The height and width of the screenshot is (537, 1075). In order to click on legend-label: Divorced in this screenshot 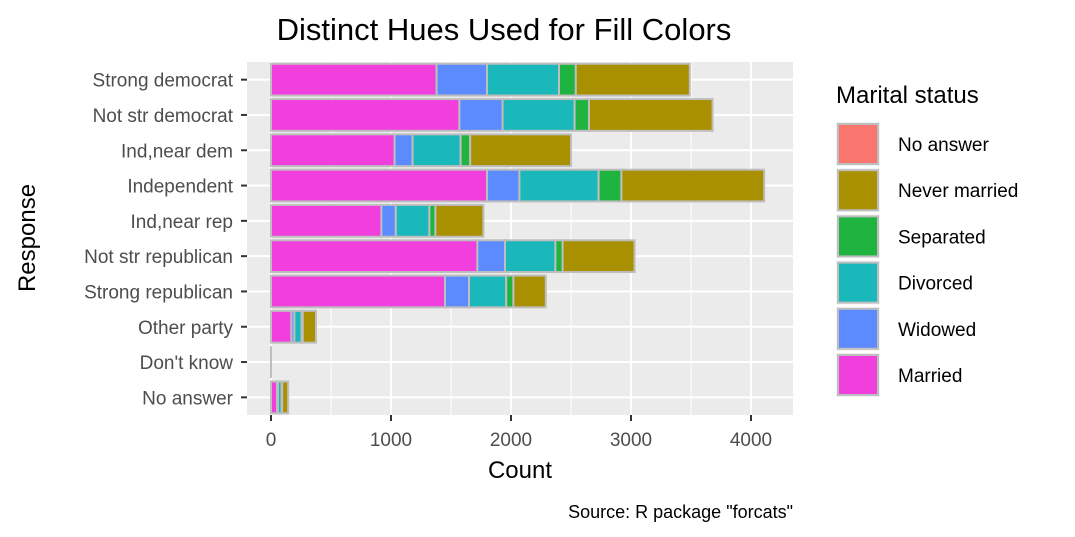, I will do `click(935, 284)`.